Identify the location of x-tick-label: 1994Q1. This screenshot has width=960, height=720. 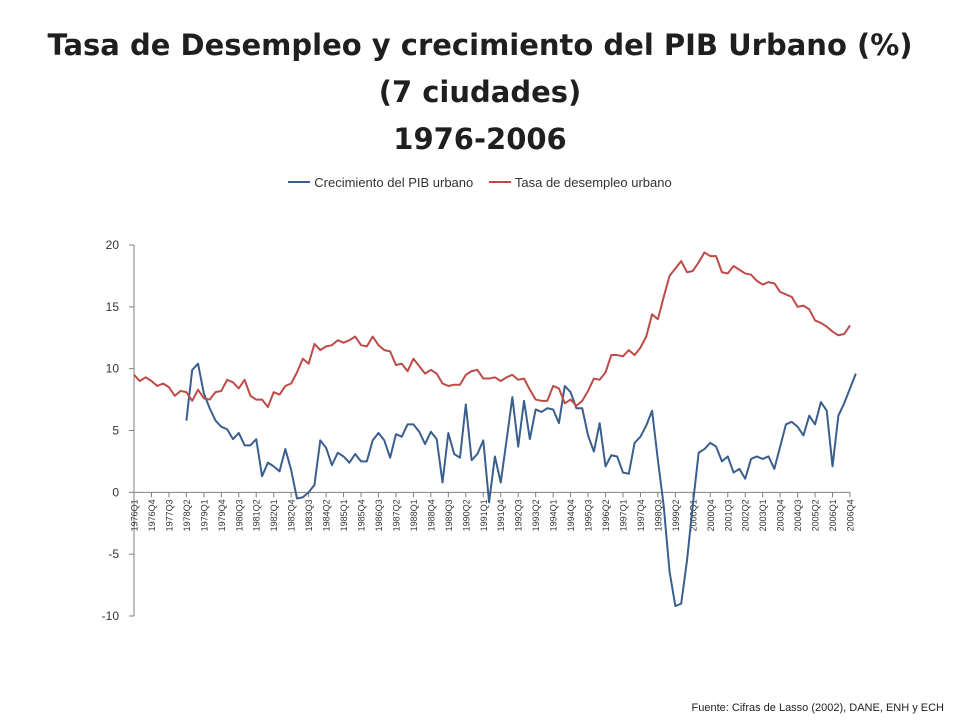
(554, 515).